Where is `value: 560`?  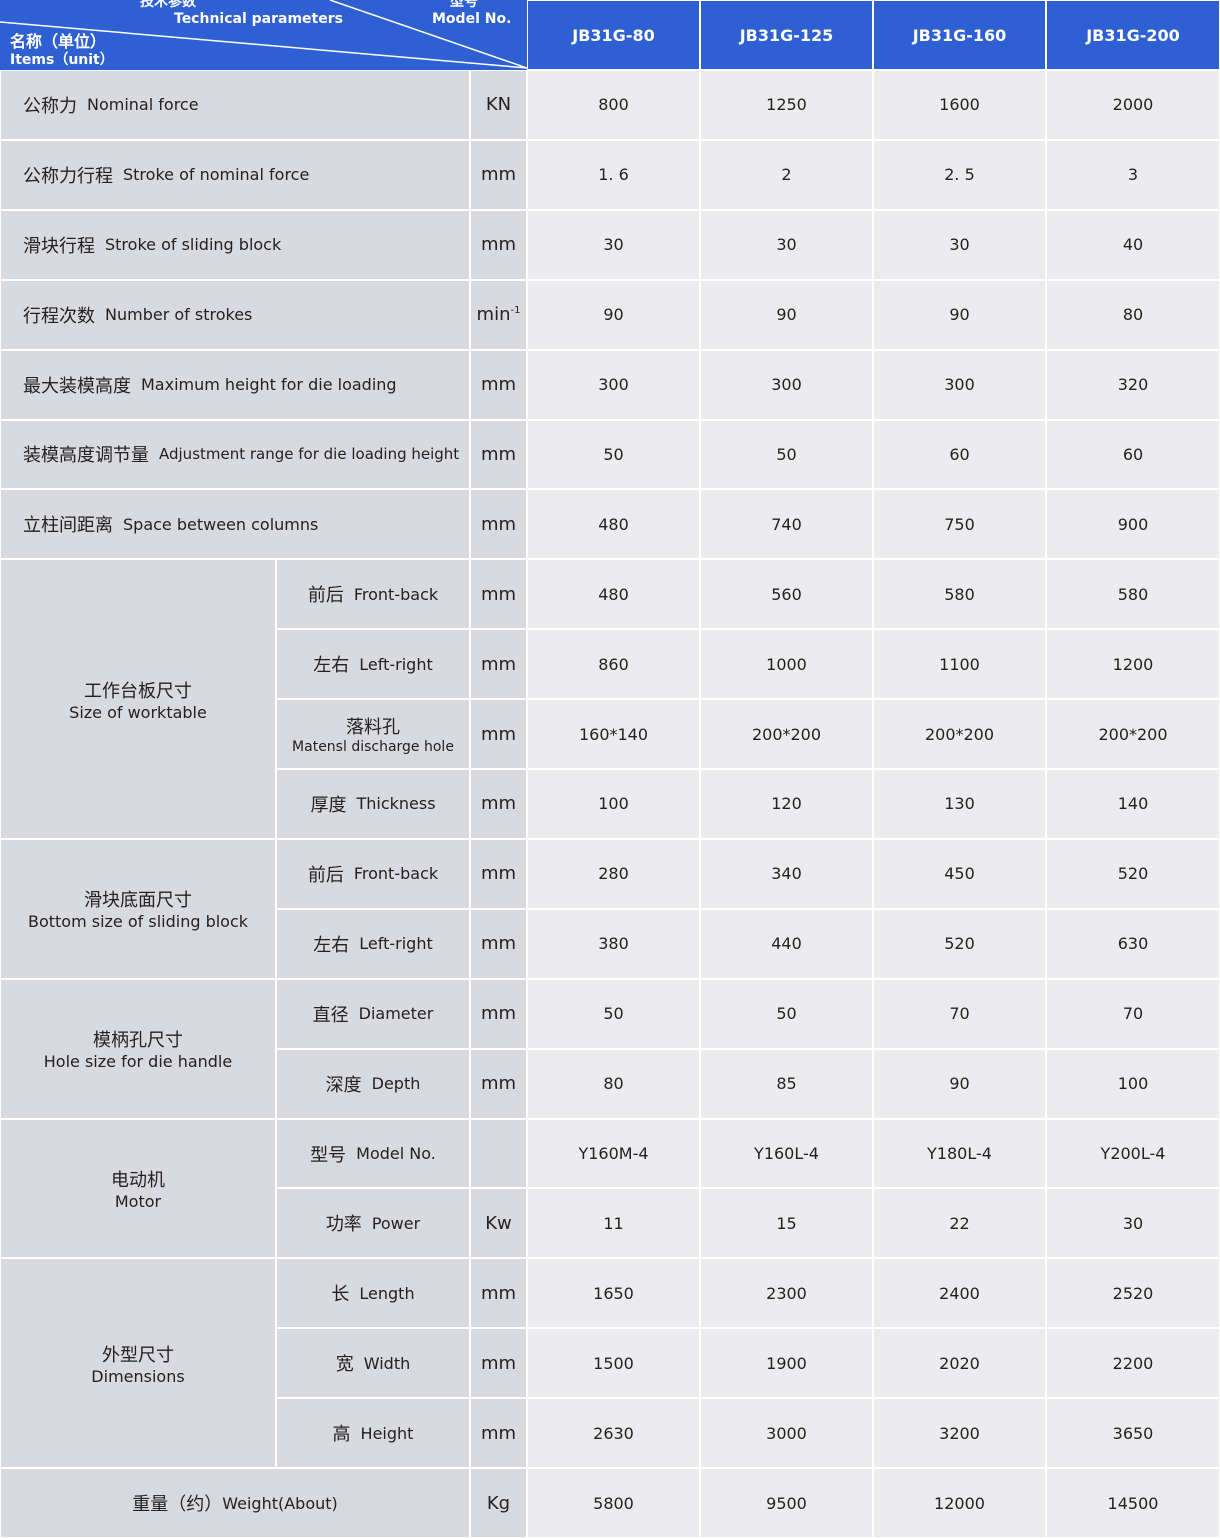 value: 560 is located at coordinates (786, 594).